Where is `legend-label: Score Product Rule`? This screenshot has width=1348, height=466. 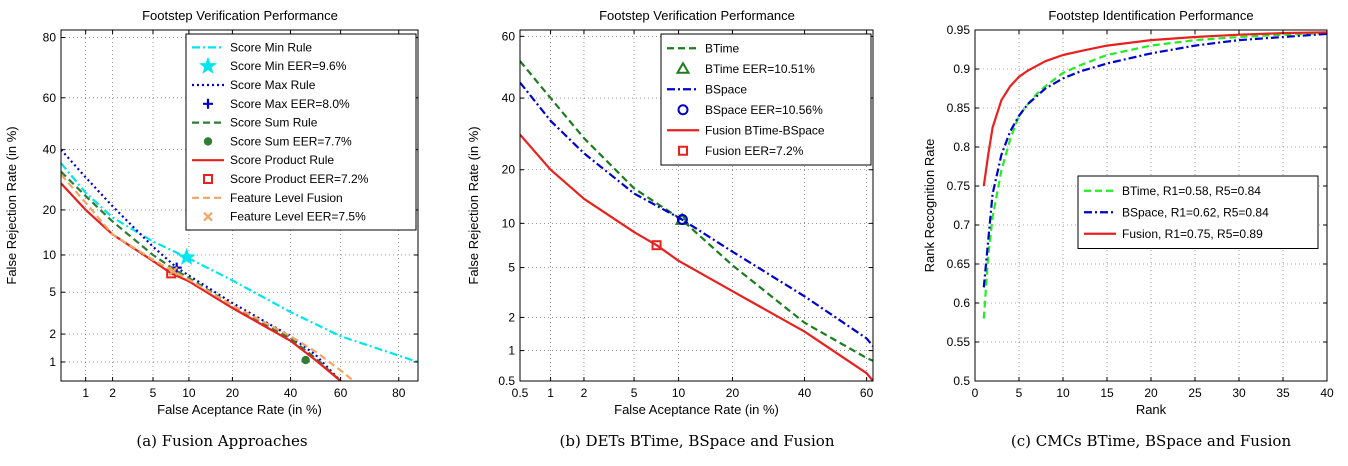
legend-label: Score Product Rule is located at coordinates (282, 160).